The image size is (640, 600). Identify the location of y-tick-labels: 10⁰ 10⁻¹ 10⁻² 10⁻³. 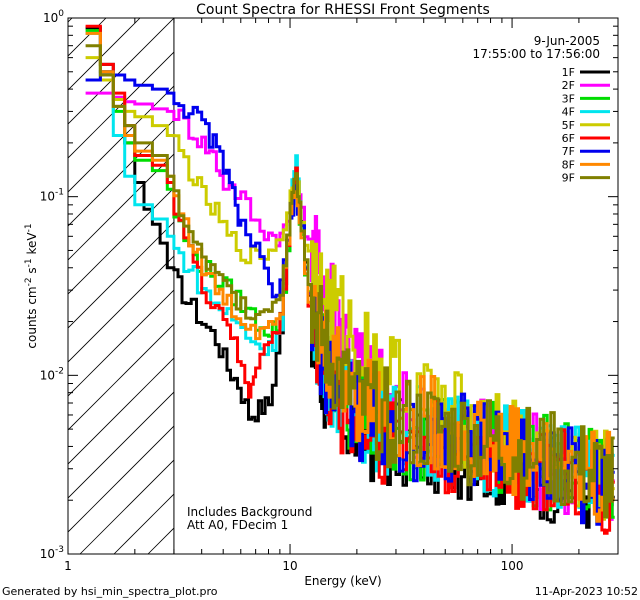
(52, 285).